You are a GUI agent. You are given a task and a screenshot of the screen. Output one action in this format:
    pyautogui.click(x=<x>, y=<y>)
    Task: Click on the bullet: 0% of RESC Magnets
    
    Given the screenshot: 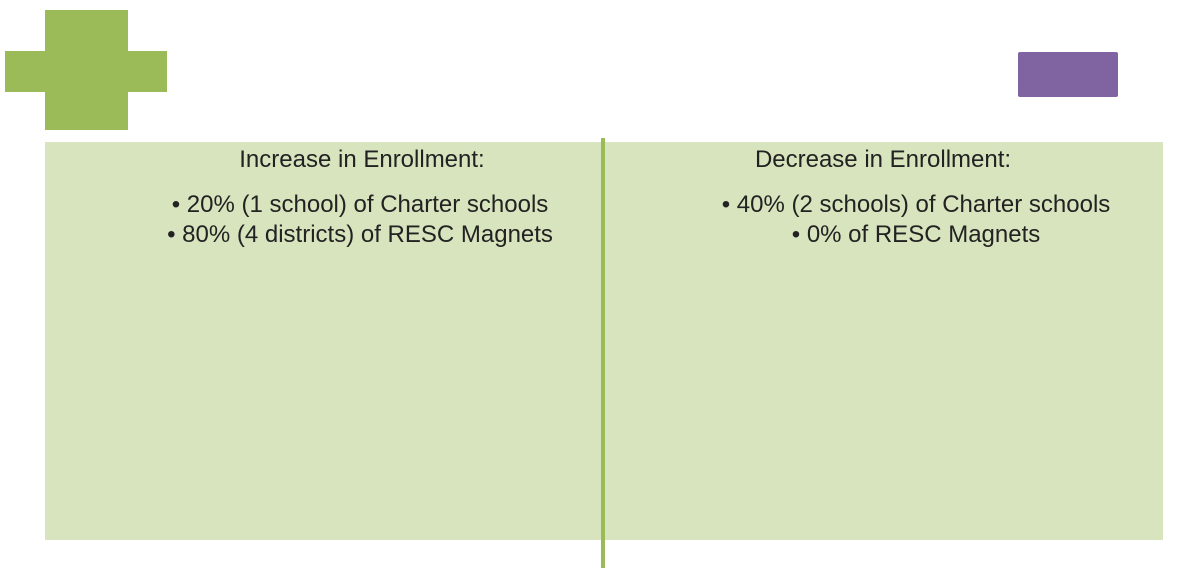 What is the action you would take?
    pyautogui.click(x=912, y=235)
    